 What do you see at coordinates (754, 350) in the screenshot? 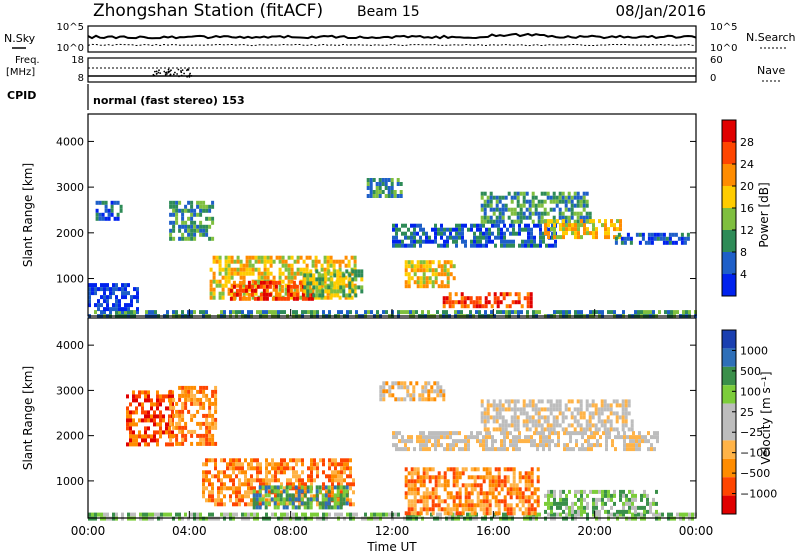
I see `colorbar-tick-label: 1000` at bounding box center [754, 350].